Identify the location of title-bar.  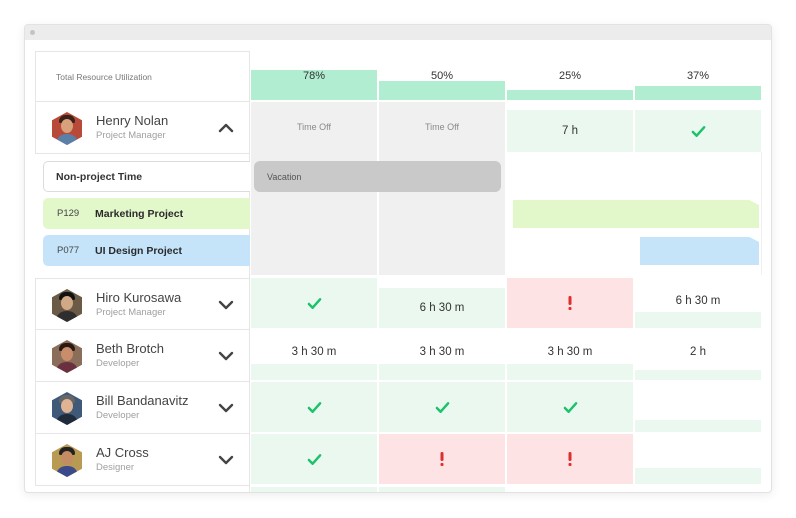
(398, 32).